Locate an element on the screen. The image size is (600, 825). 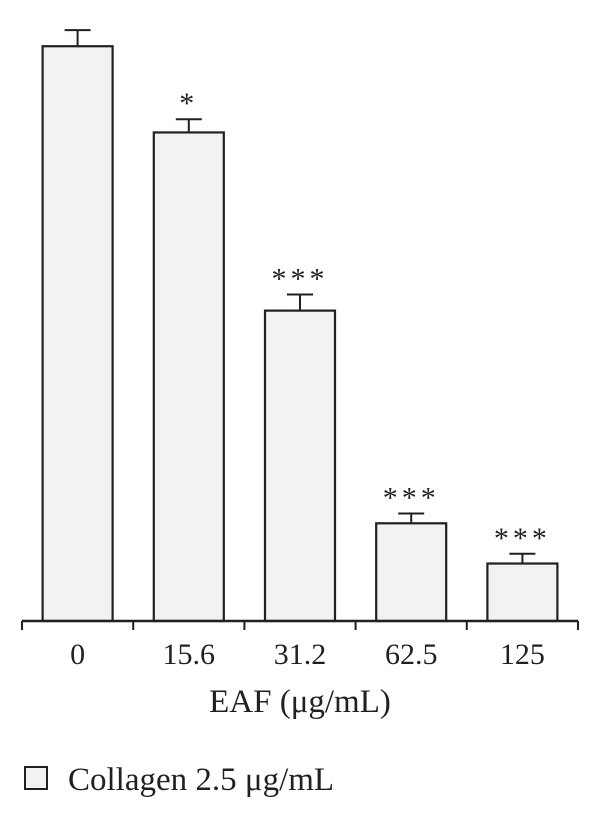
bar-62.5 is located at coordinates (411, 572).